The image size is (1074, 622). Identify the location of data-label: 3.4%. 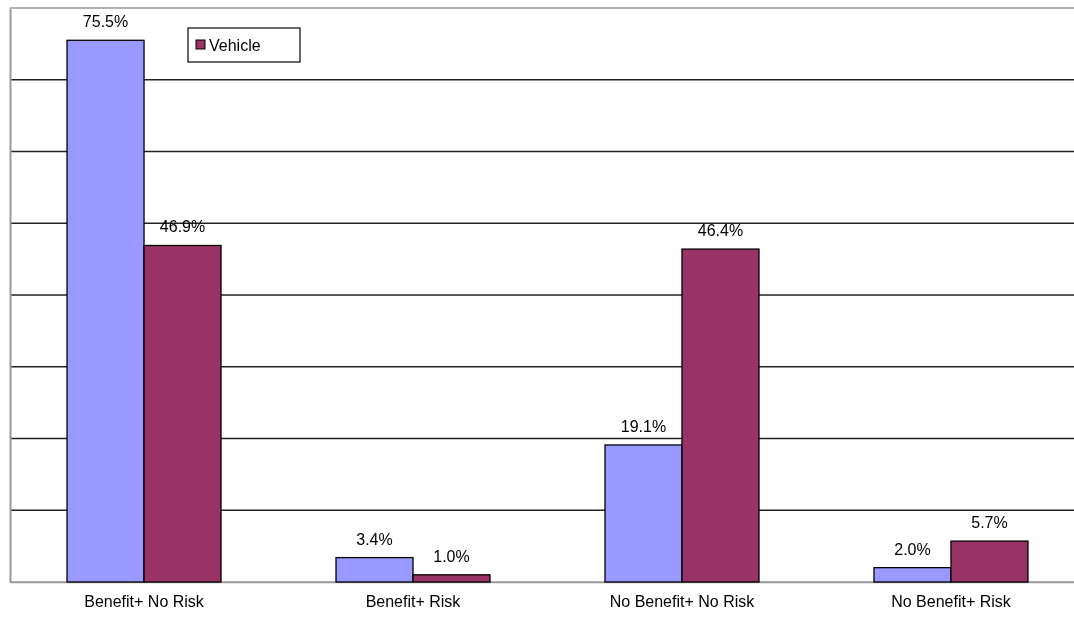
(374, 539).